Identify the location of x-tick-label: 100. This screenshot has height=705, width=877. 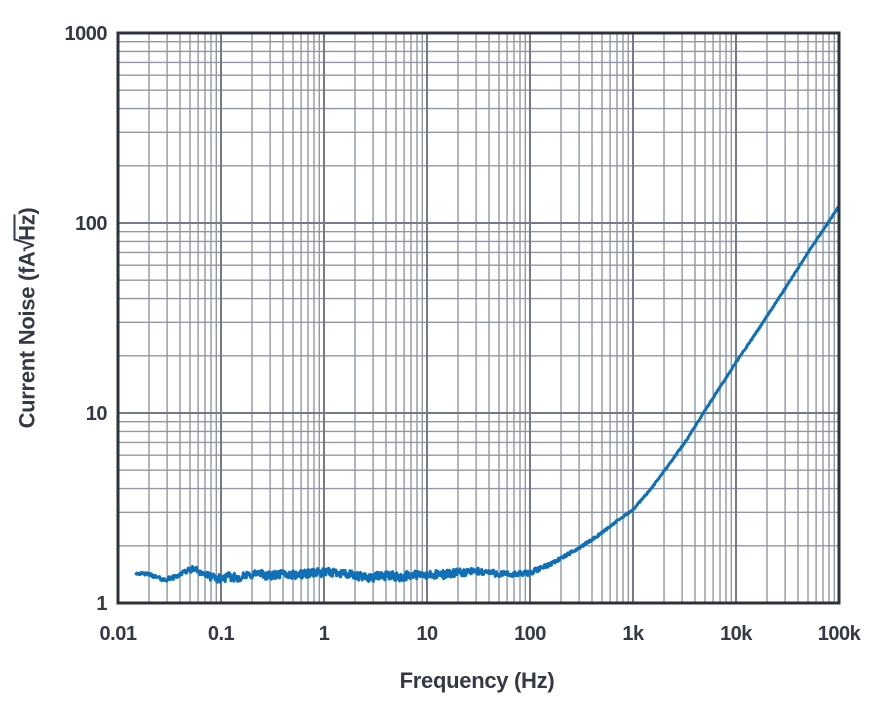
(530, 634).